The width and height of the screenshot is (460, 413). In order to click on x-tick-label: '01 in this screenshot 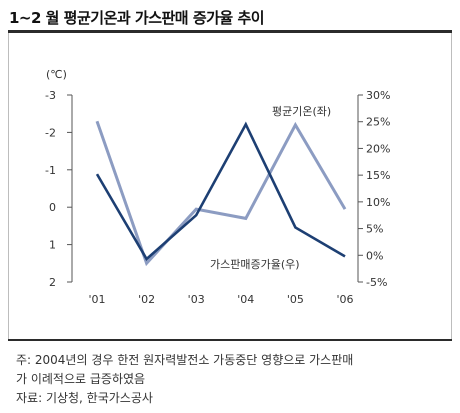, I will do `click(96, 299)`.